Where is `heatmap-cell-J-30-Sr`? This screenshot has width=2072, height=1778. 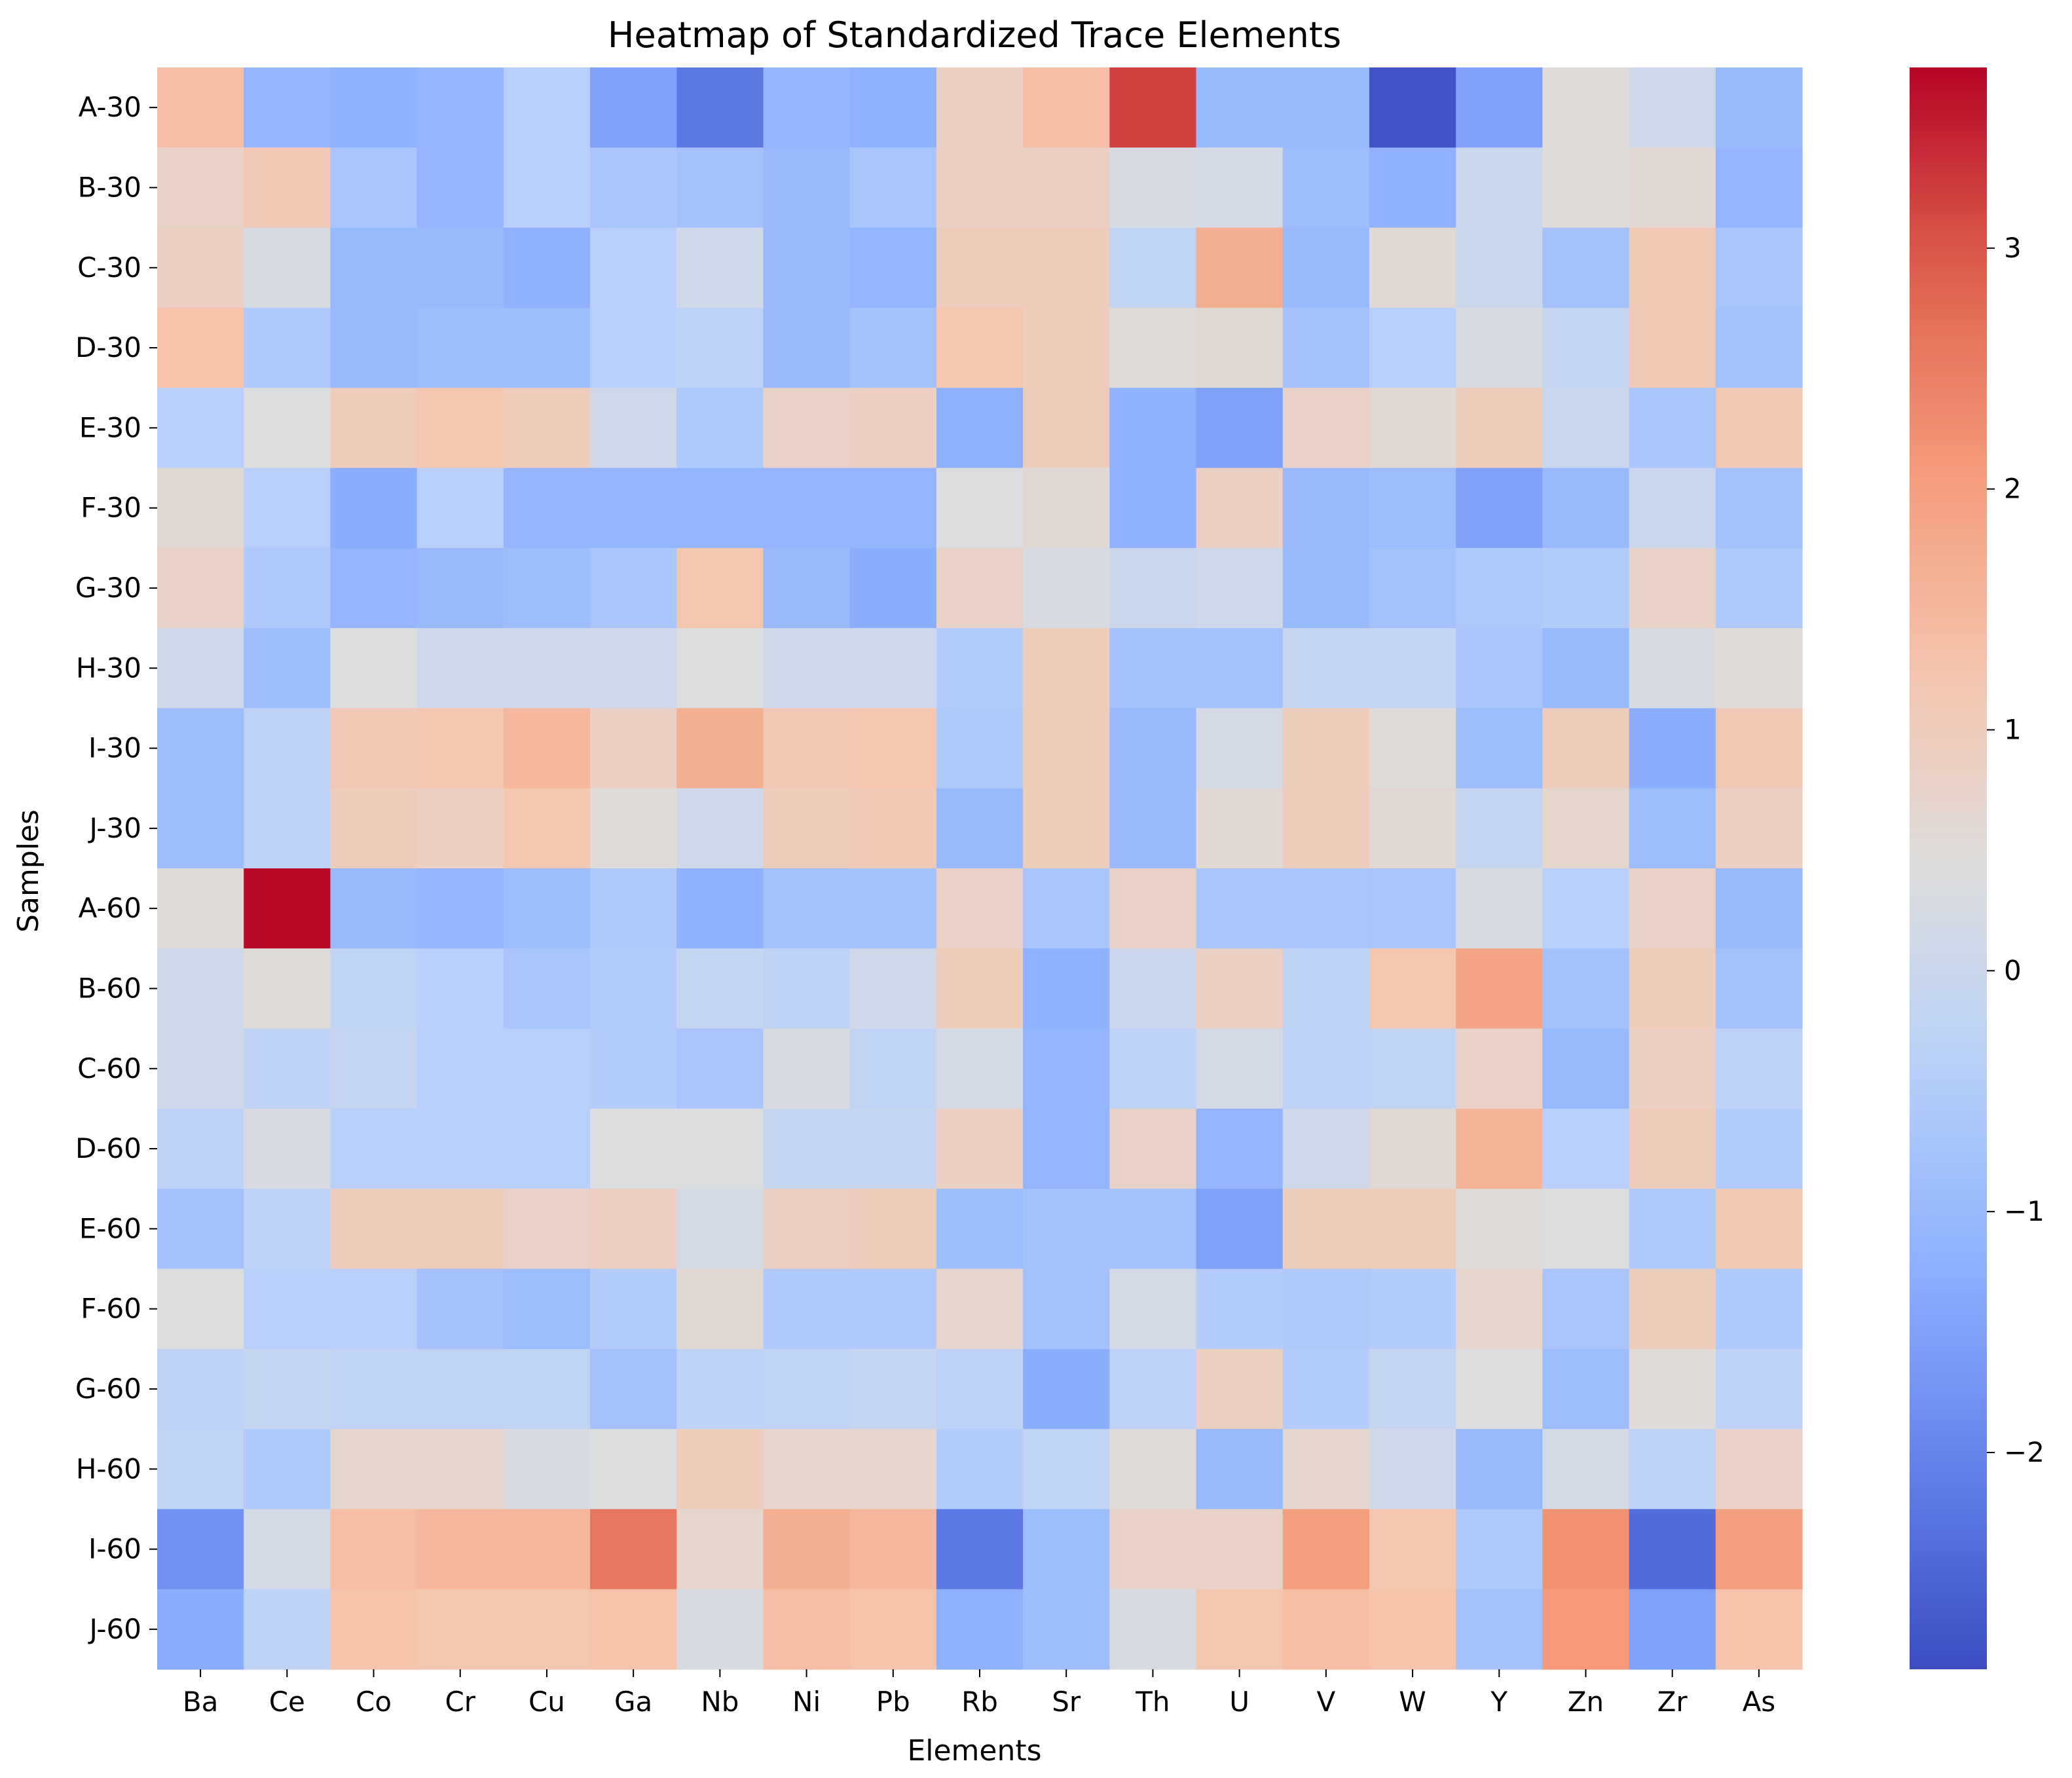 heatmap-cell-J-30-Sr is located at coordinates (1066, 829).